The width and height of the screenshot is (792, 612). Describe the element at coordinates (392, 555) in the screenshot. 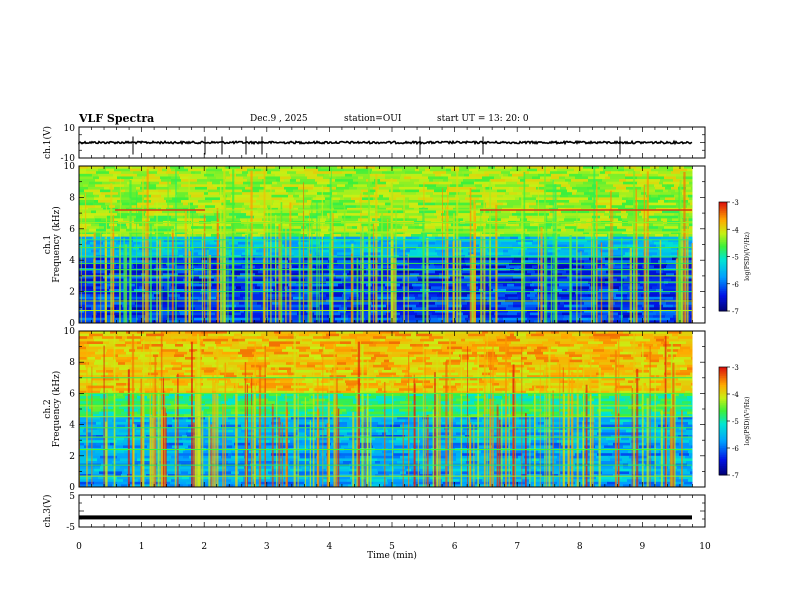

I see `x-axis-label: Time (min)` at that location.